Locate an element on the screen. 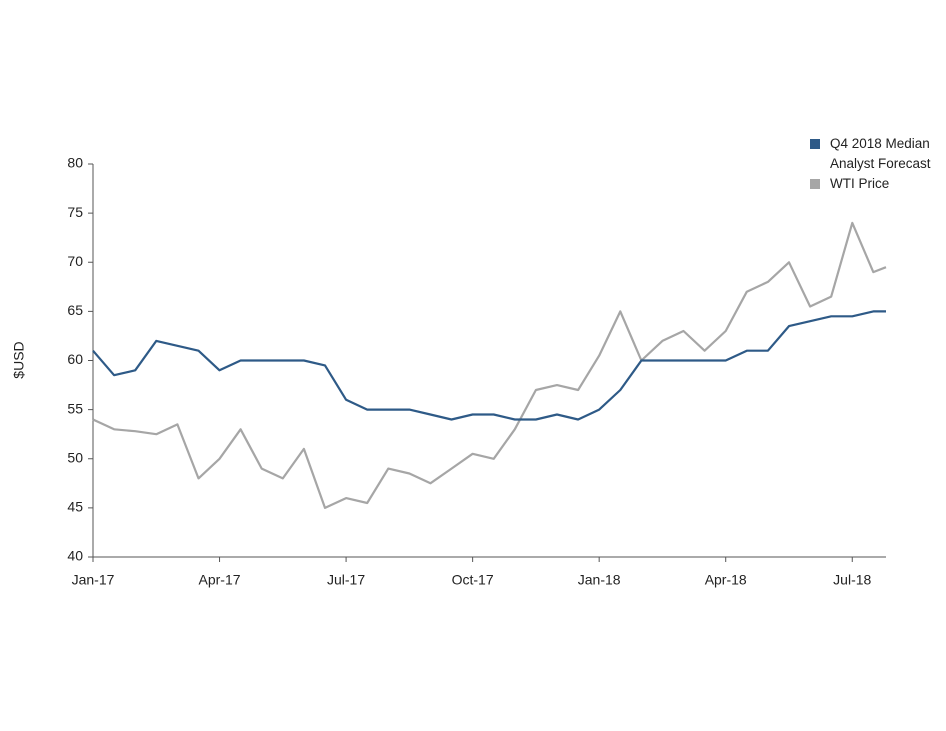 This screenshot has height=731, width=946. x-tick-label: Jul-18 is located at coordinates (852, 580).